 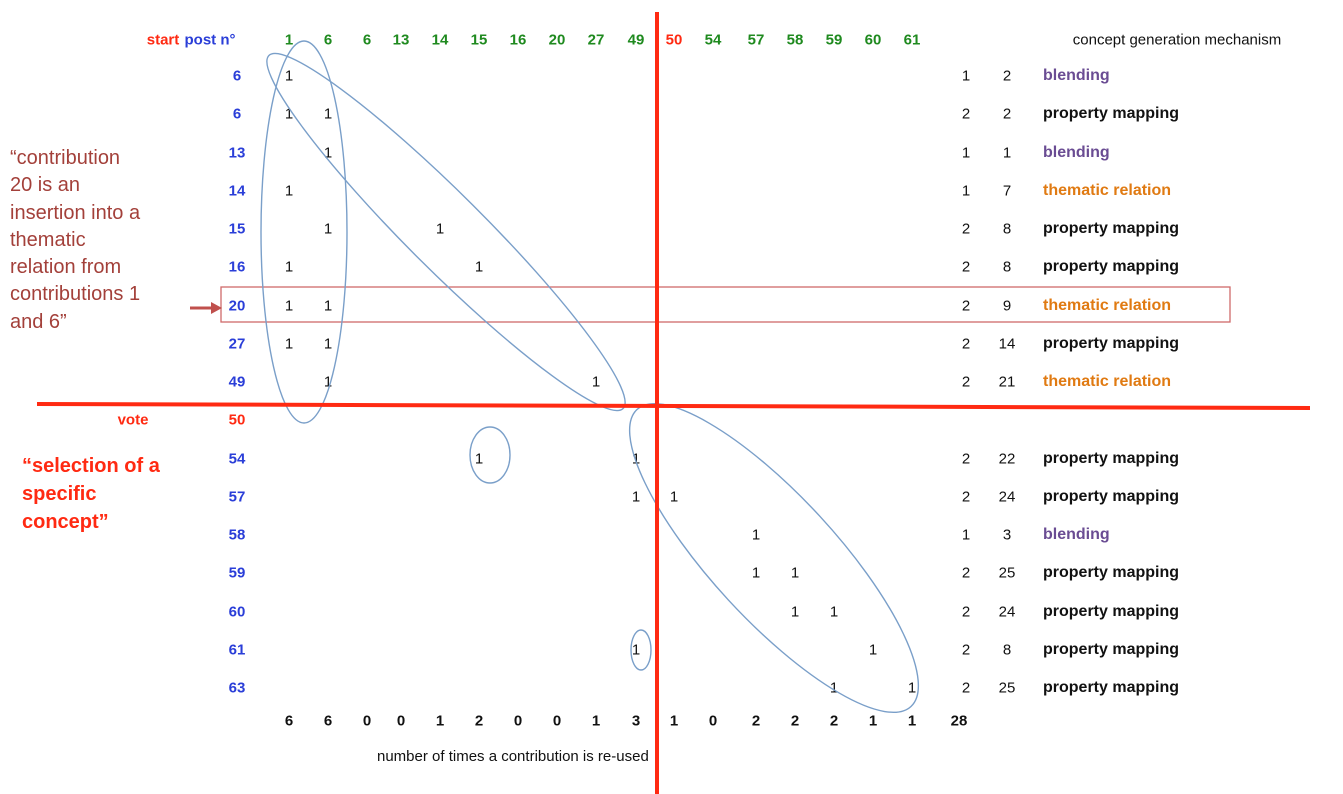 What do you see at coordinates (237, 305) in the screenshot?
I see `row-post-number: 20` at bounding box center [237, 305].